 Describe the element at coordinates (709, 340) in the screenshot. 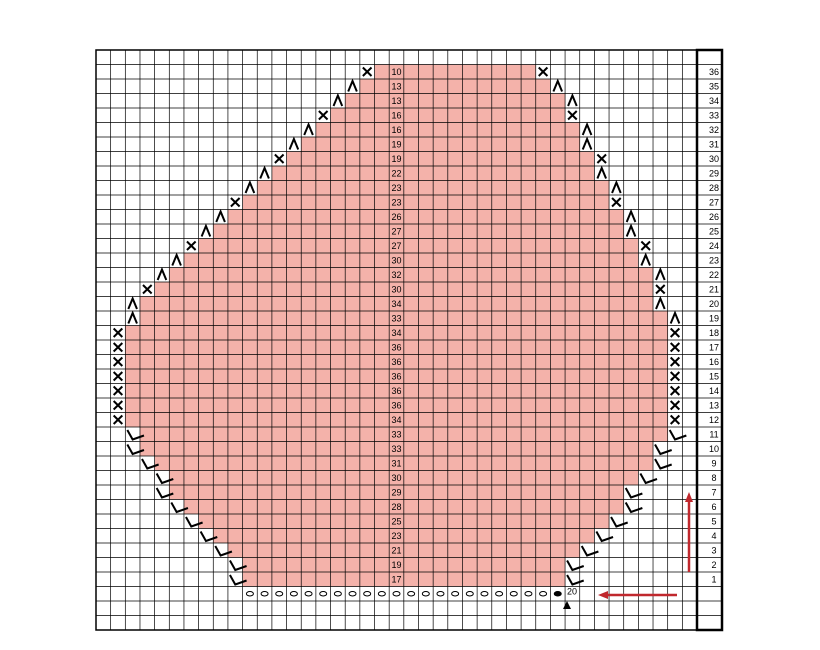

I see `row-number-panel` at that location.